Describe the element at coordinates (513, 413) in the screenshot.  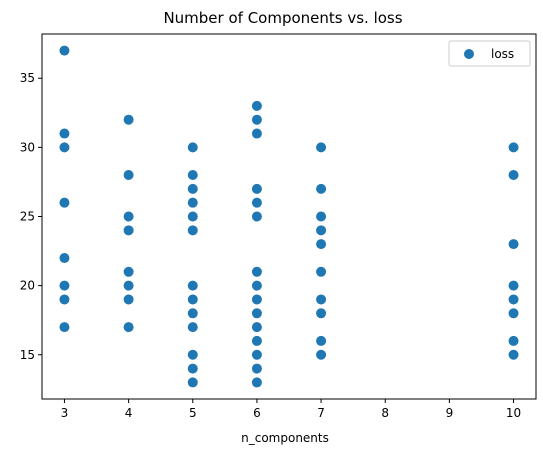
I see `x-tick-label: 10` at that location.